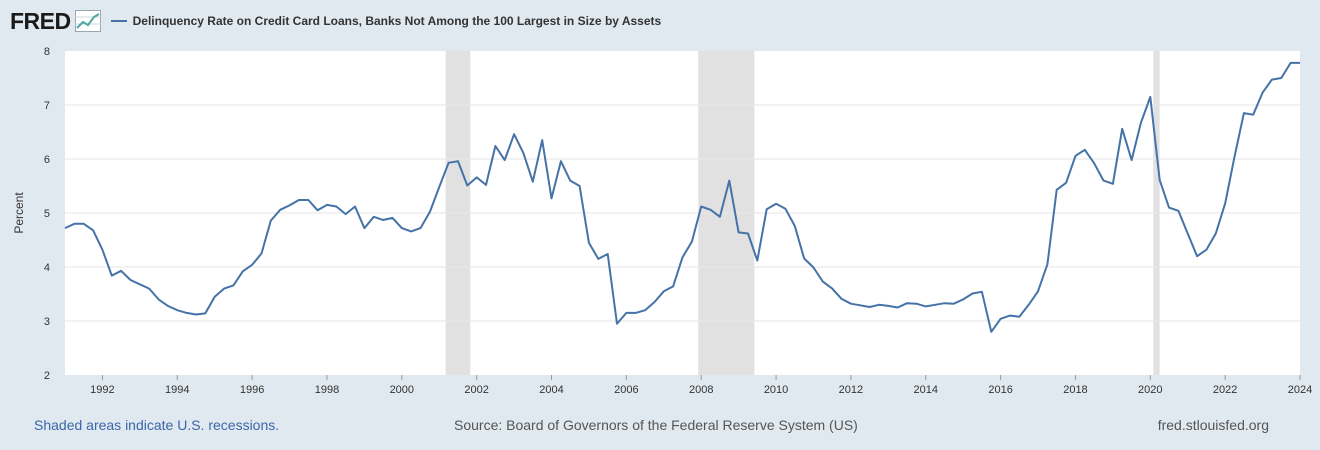  What do you see at coordinates (1075, 390) in the screenshot?
I see `x-tick-label-2018: 2018` at bounding box center [1075, 390].